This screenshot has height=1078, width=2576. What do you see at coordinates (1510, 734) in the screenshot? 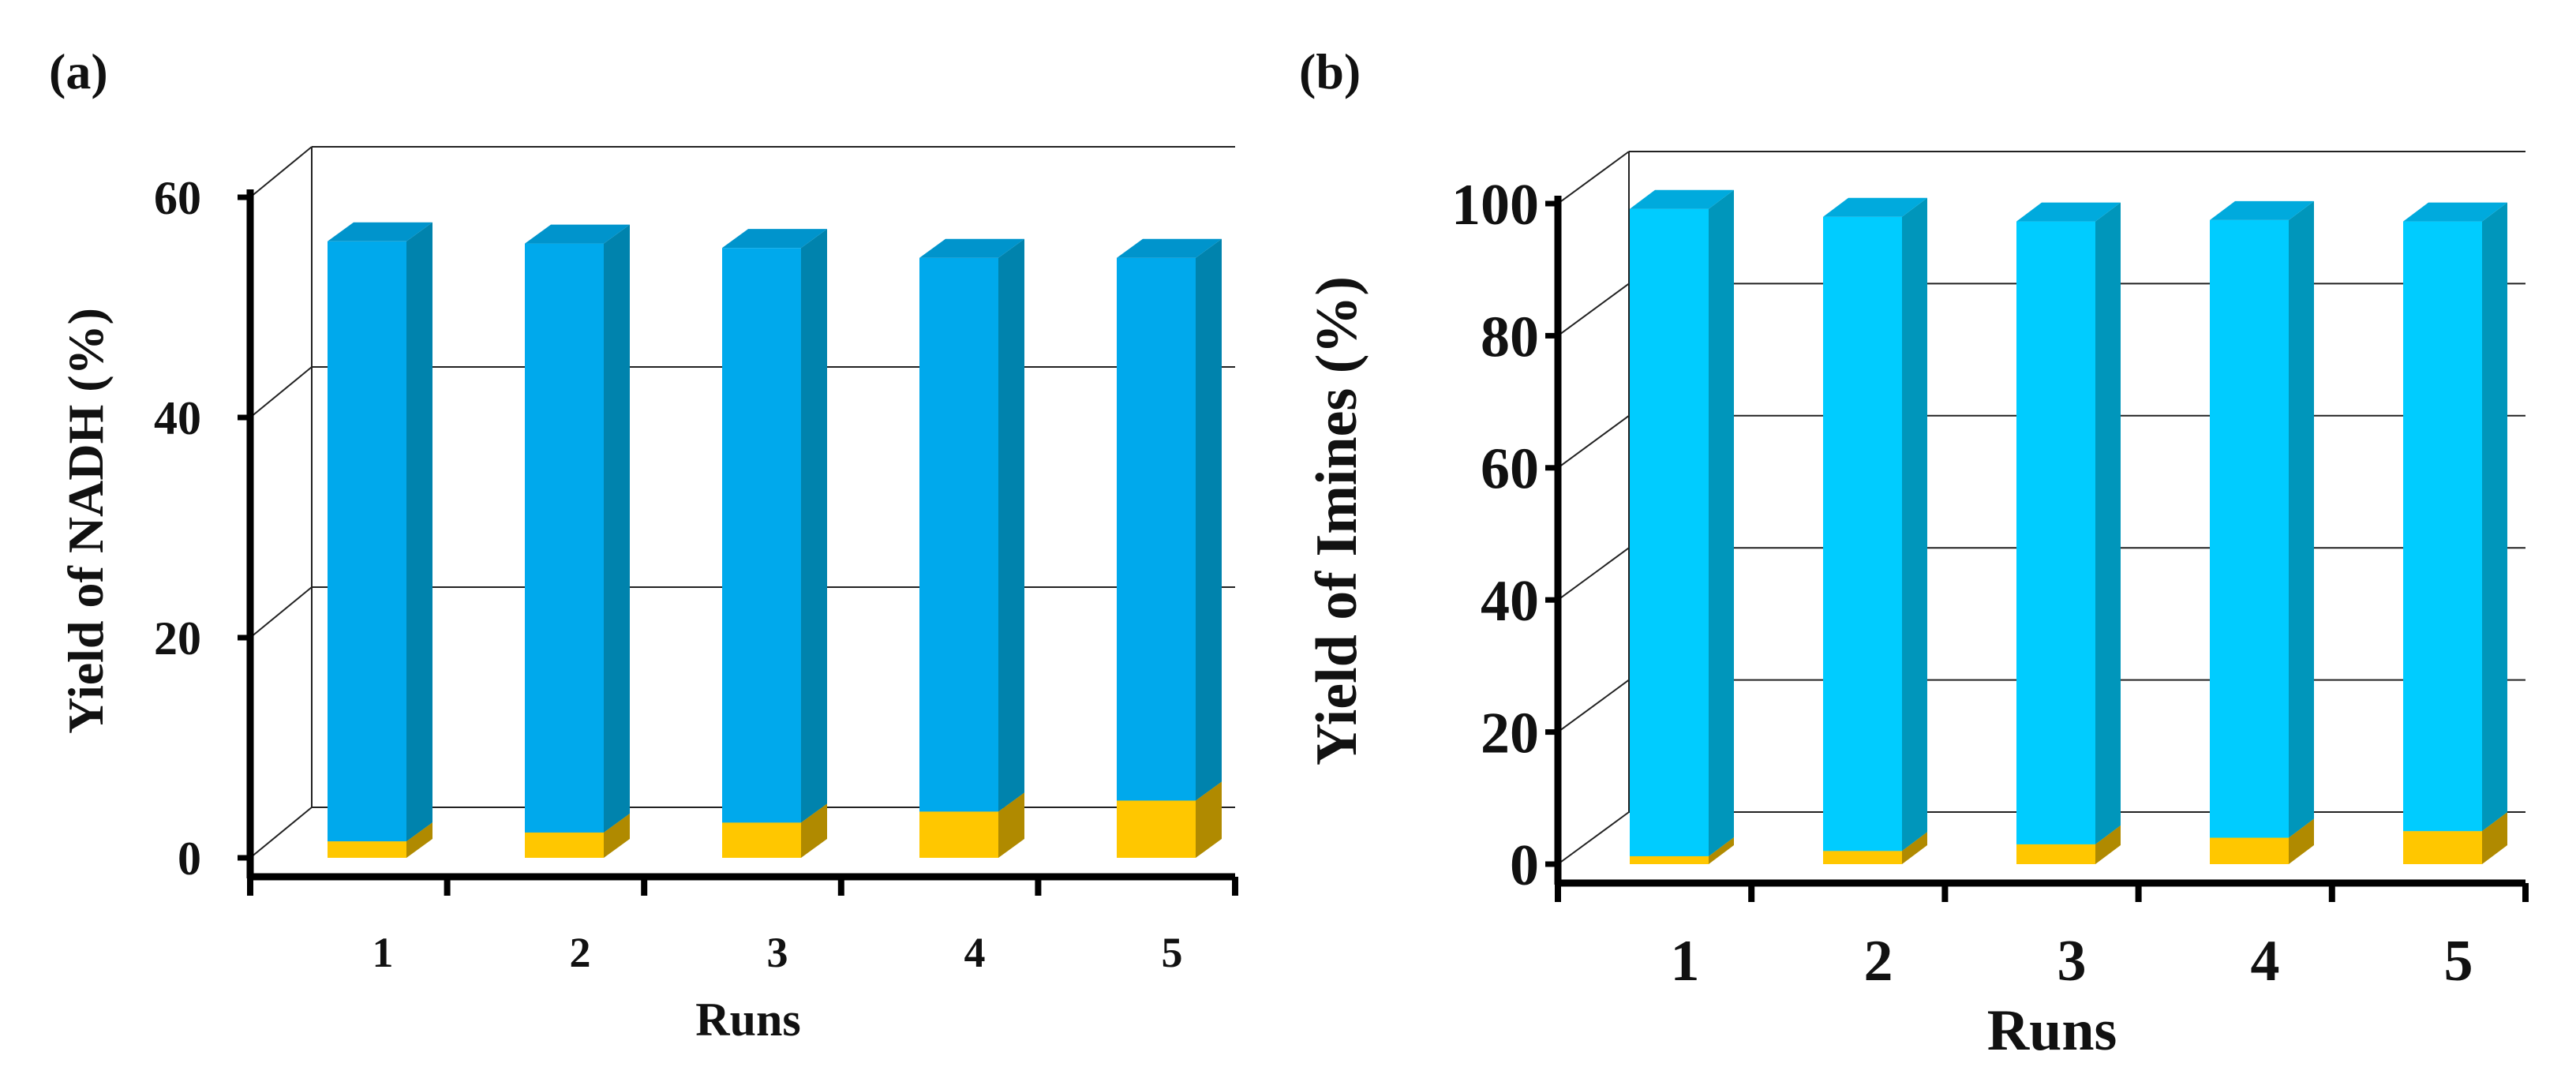
I see `panel-b-y-tick-label: 20` at bounding box center [1510, 734].